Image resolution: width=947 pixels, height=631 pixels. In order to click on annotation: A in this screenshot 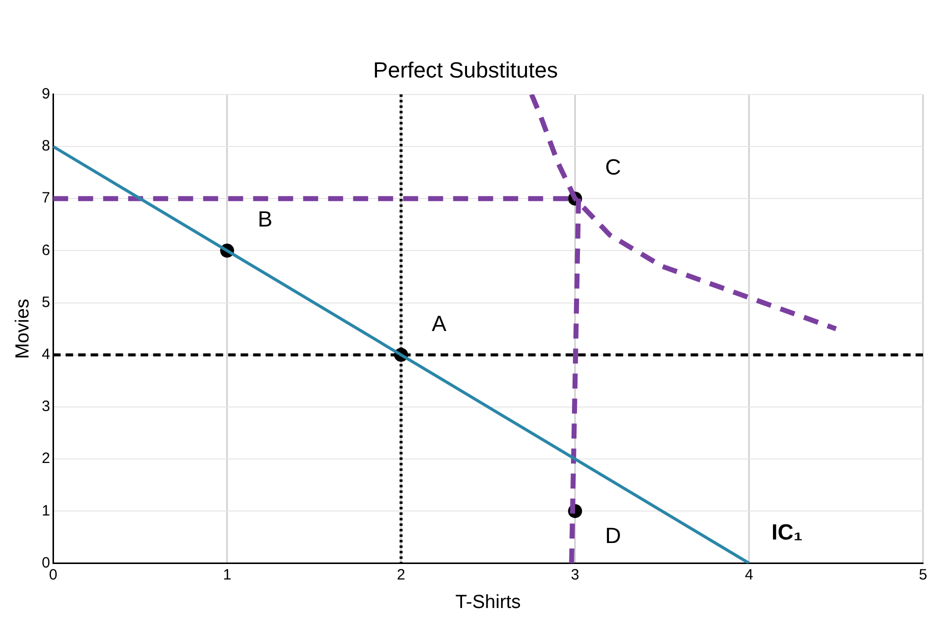, I will do `click(439, 323)`.